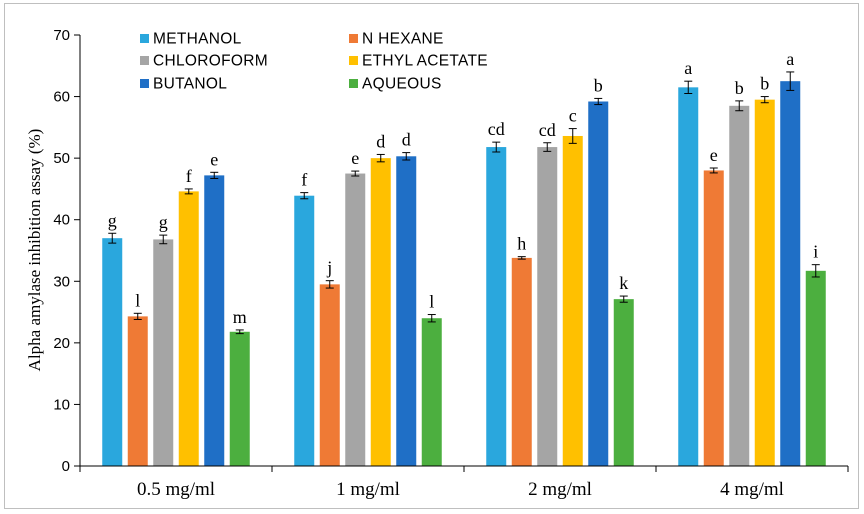  What do you see at coordinates (752, 489) in the screenshot?
I see `x-category-label: 4 mg/ml` at bounding box center [752, 489].